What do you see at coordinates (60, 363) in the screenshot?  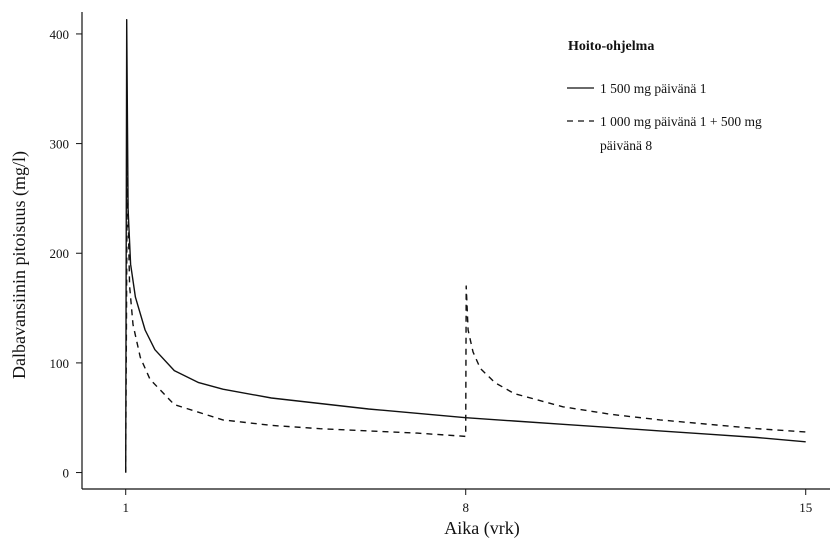 I see `y-tick-label: 100` at bounding box center [60, 363].